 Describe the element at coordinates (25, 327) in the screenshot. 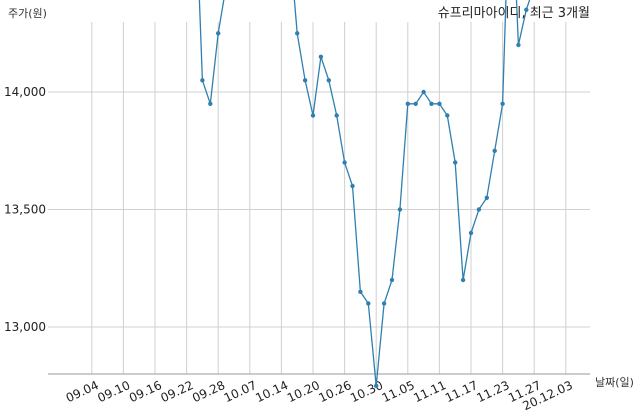

I see `y-tick-label: 13,000` at that location.